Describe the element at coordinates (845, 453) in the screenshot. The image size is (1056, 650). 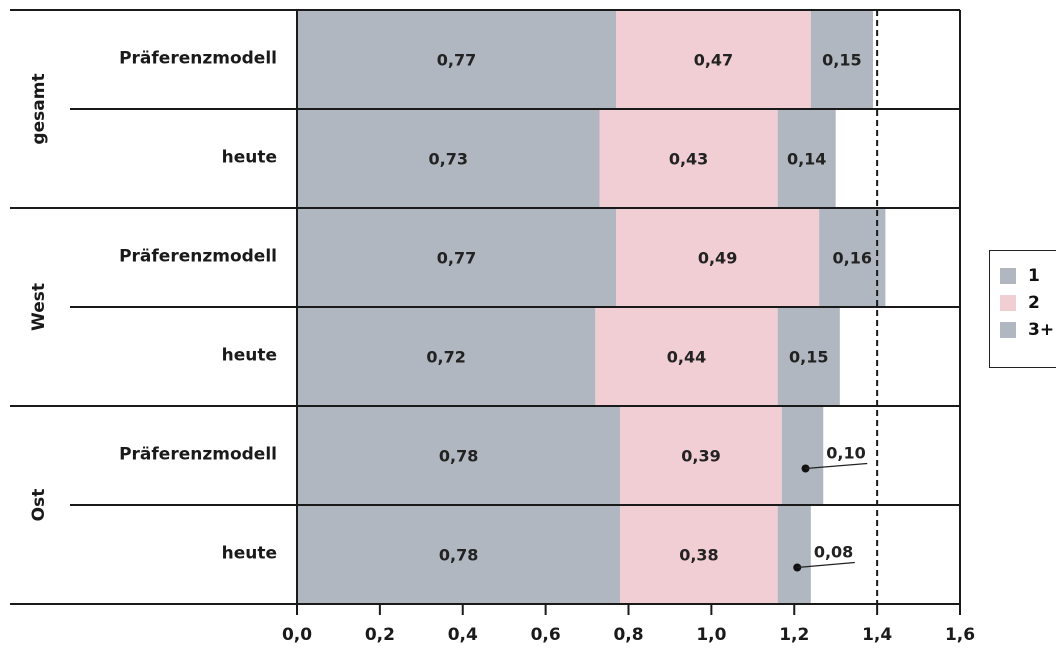
I see `bar-value-label-callout: 0,10` at that location.